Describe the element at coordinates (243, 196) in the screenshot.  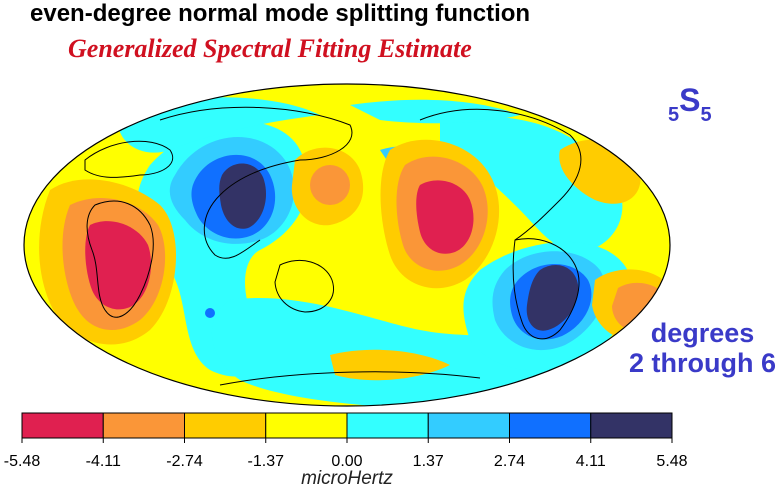
I see `darkest-region-asia` at that location.